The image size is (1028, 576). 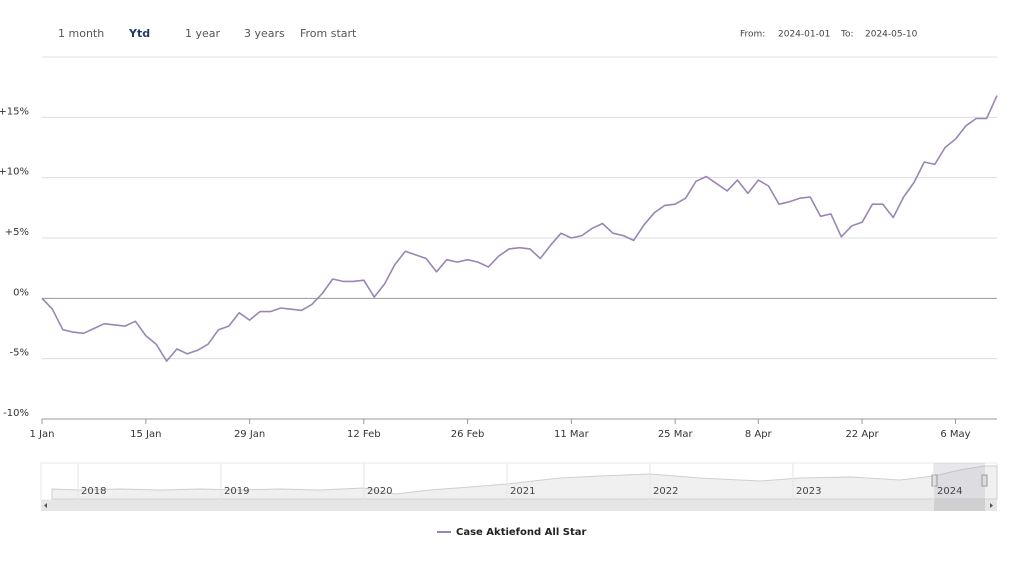 I want to click on scrollbar, so click(x=519, y=505).